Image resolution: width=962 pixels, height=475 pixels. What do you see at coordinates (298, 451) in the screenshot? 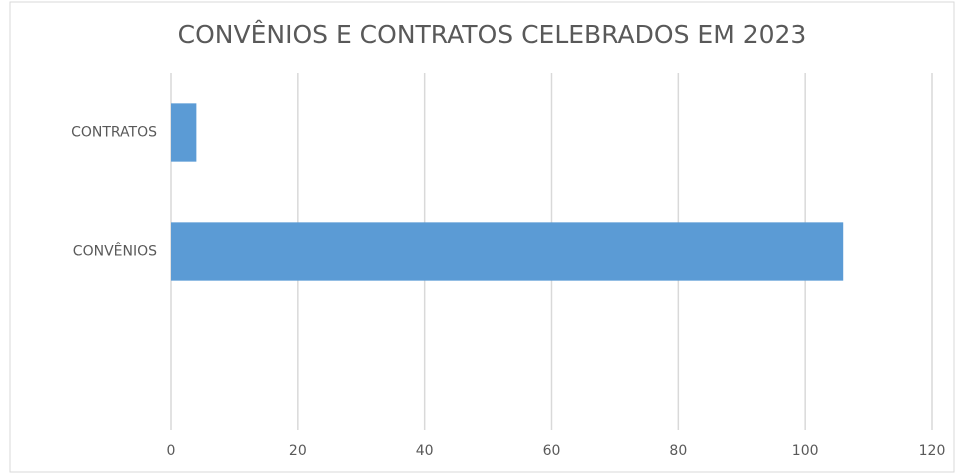
I see `x-tick-label: 20` at bounding box center [298, 451].